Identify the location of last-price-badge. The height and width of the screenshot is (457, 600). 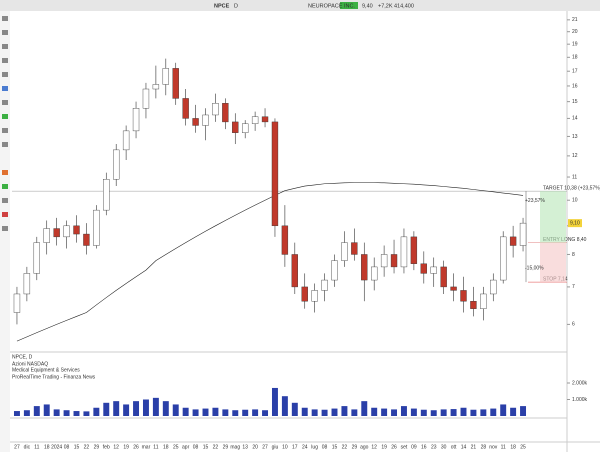
(575, 223).